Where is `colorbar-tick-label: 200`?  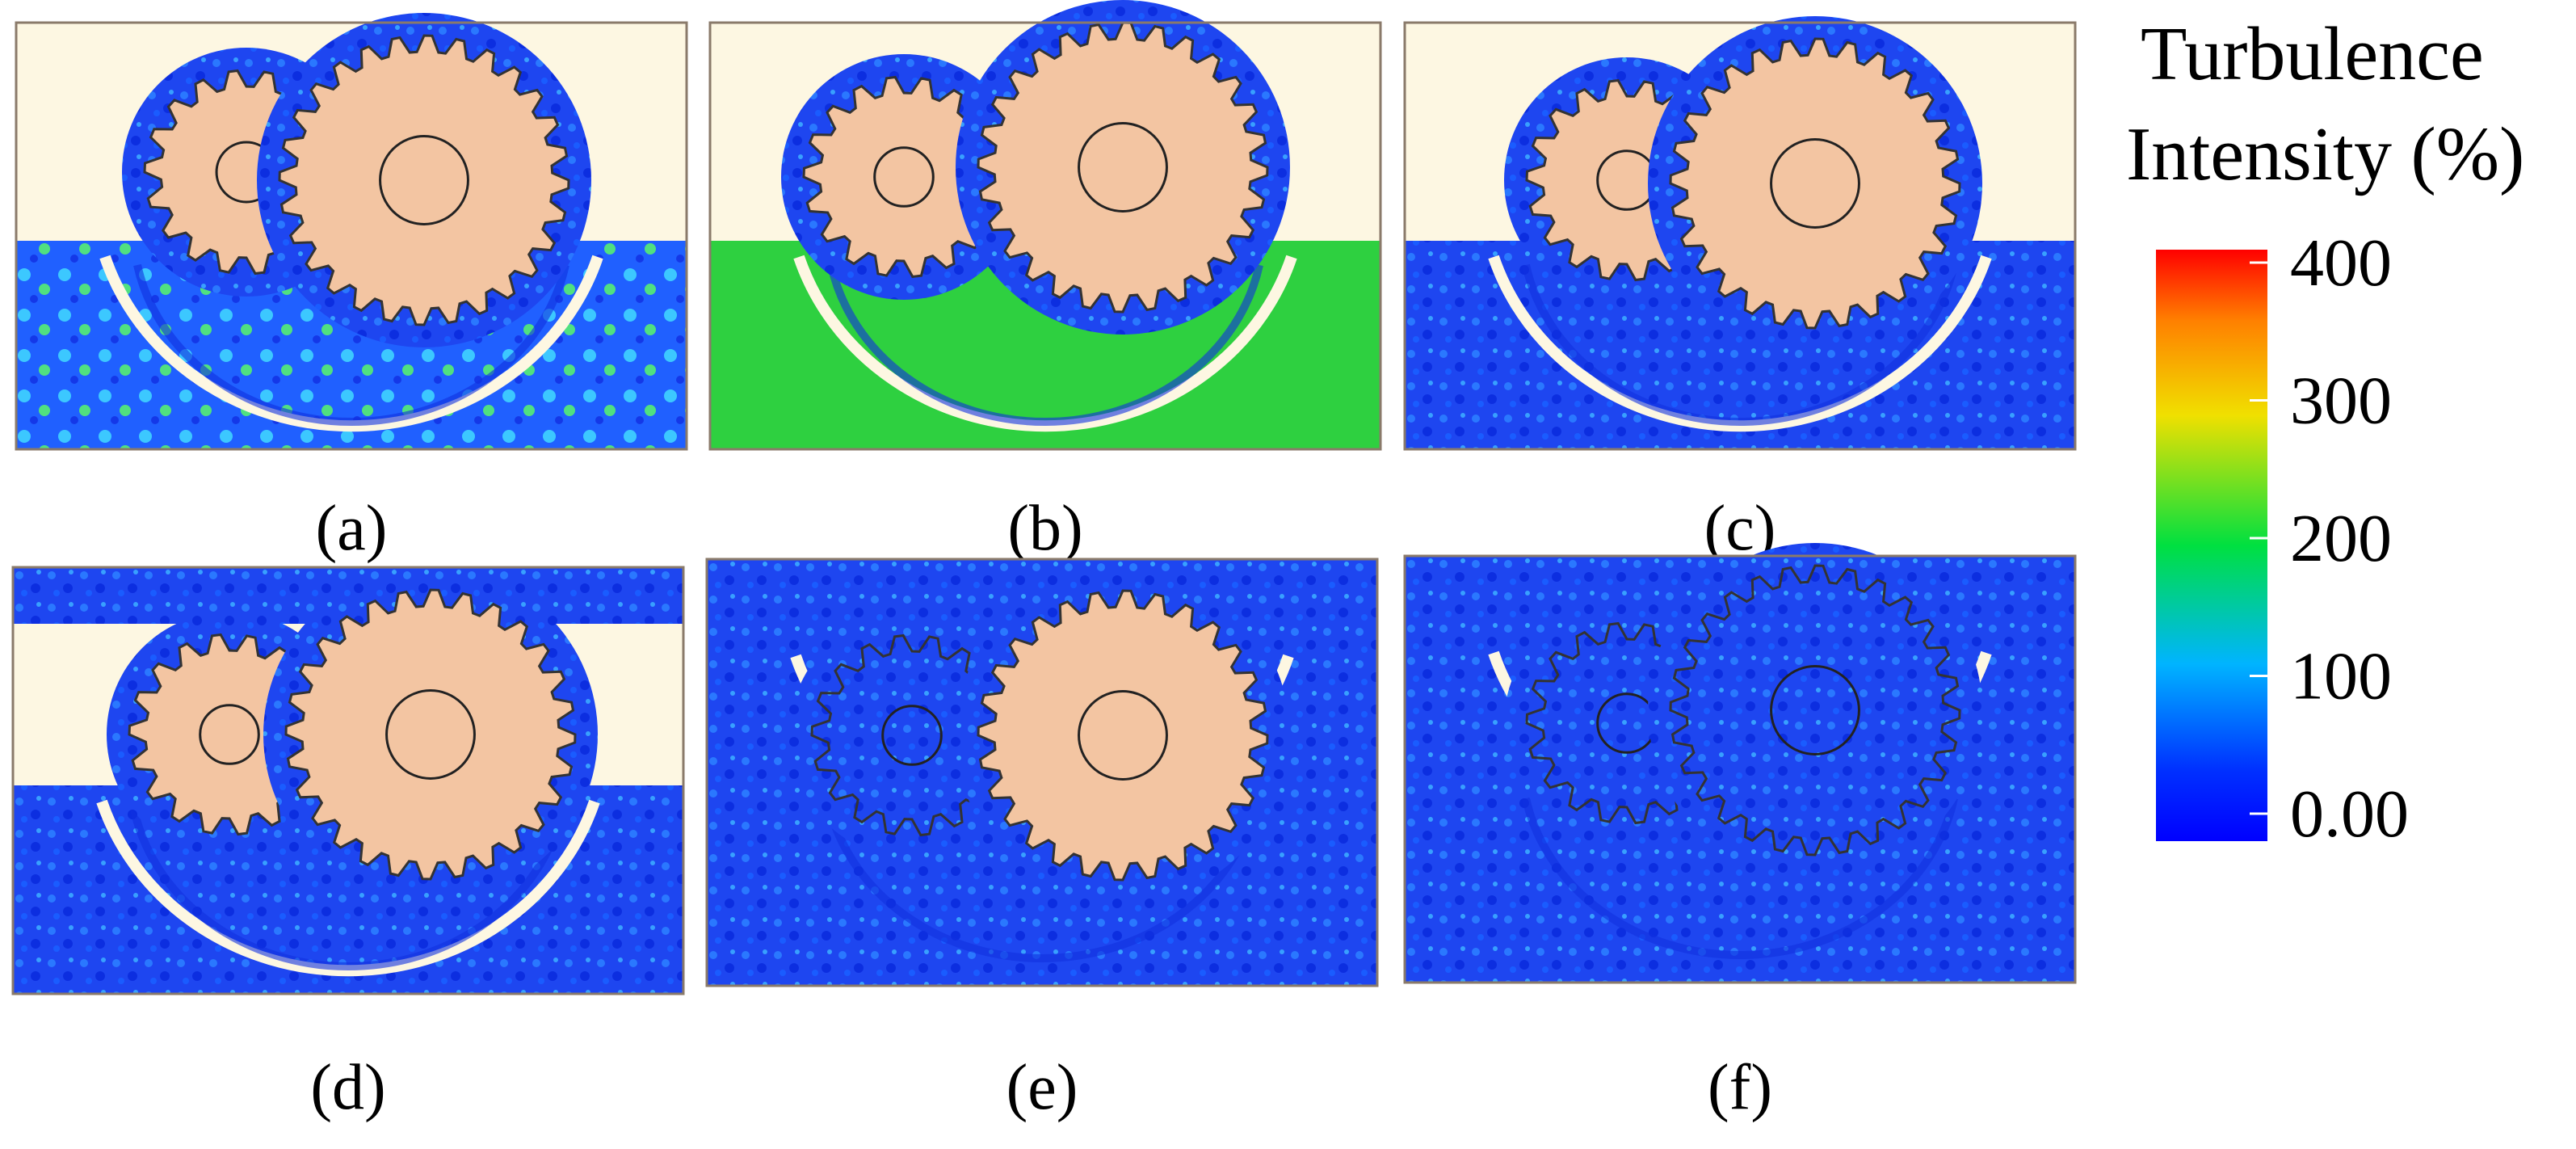
colorbar-tick-label: 200 is located at coordinates (2341, 538).